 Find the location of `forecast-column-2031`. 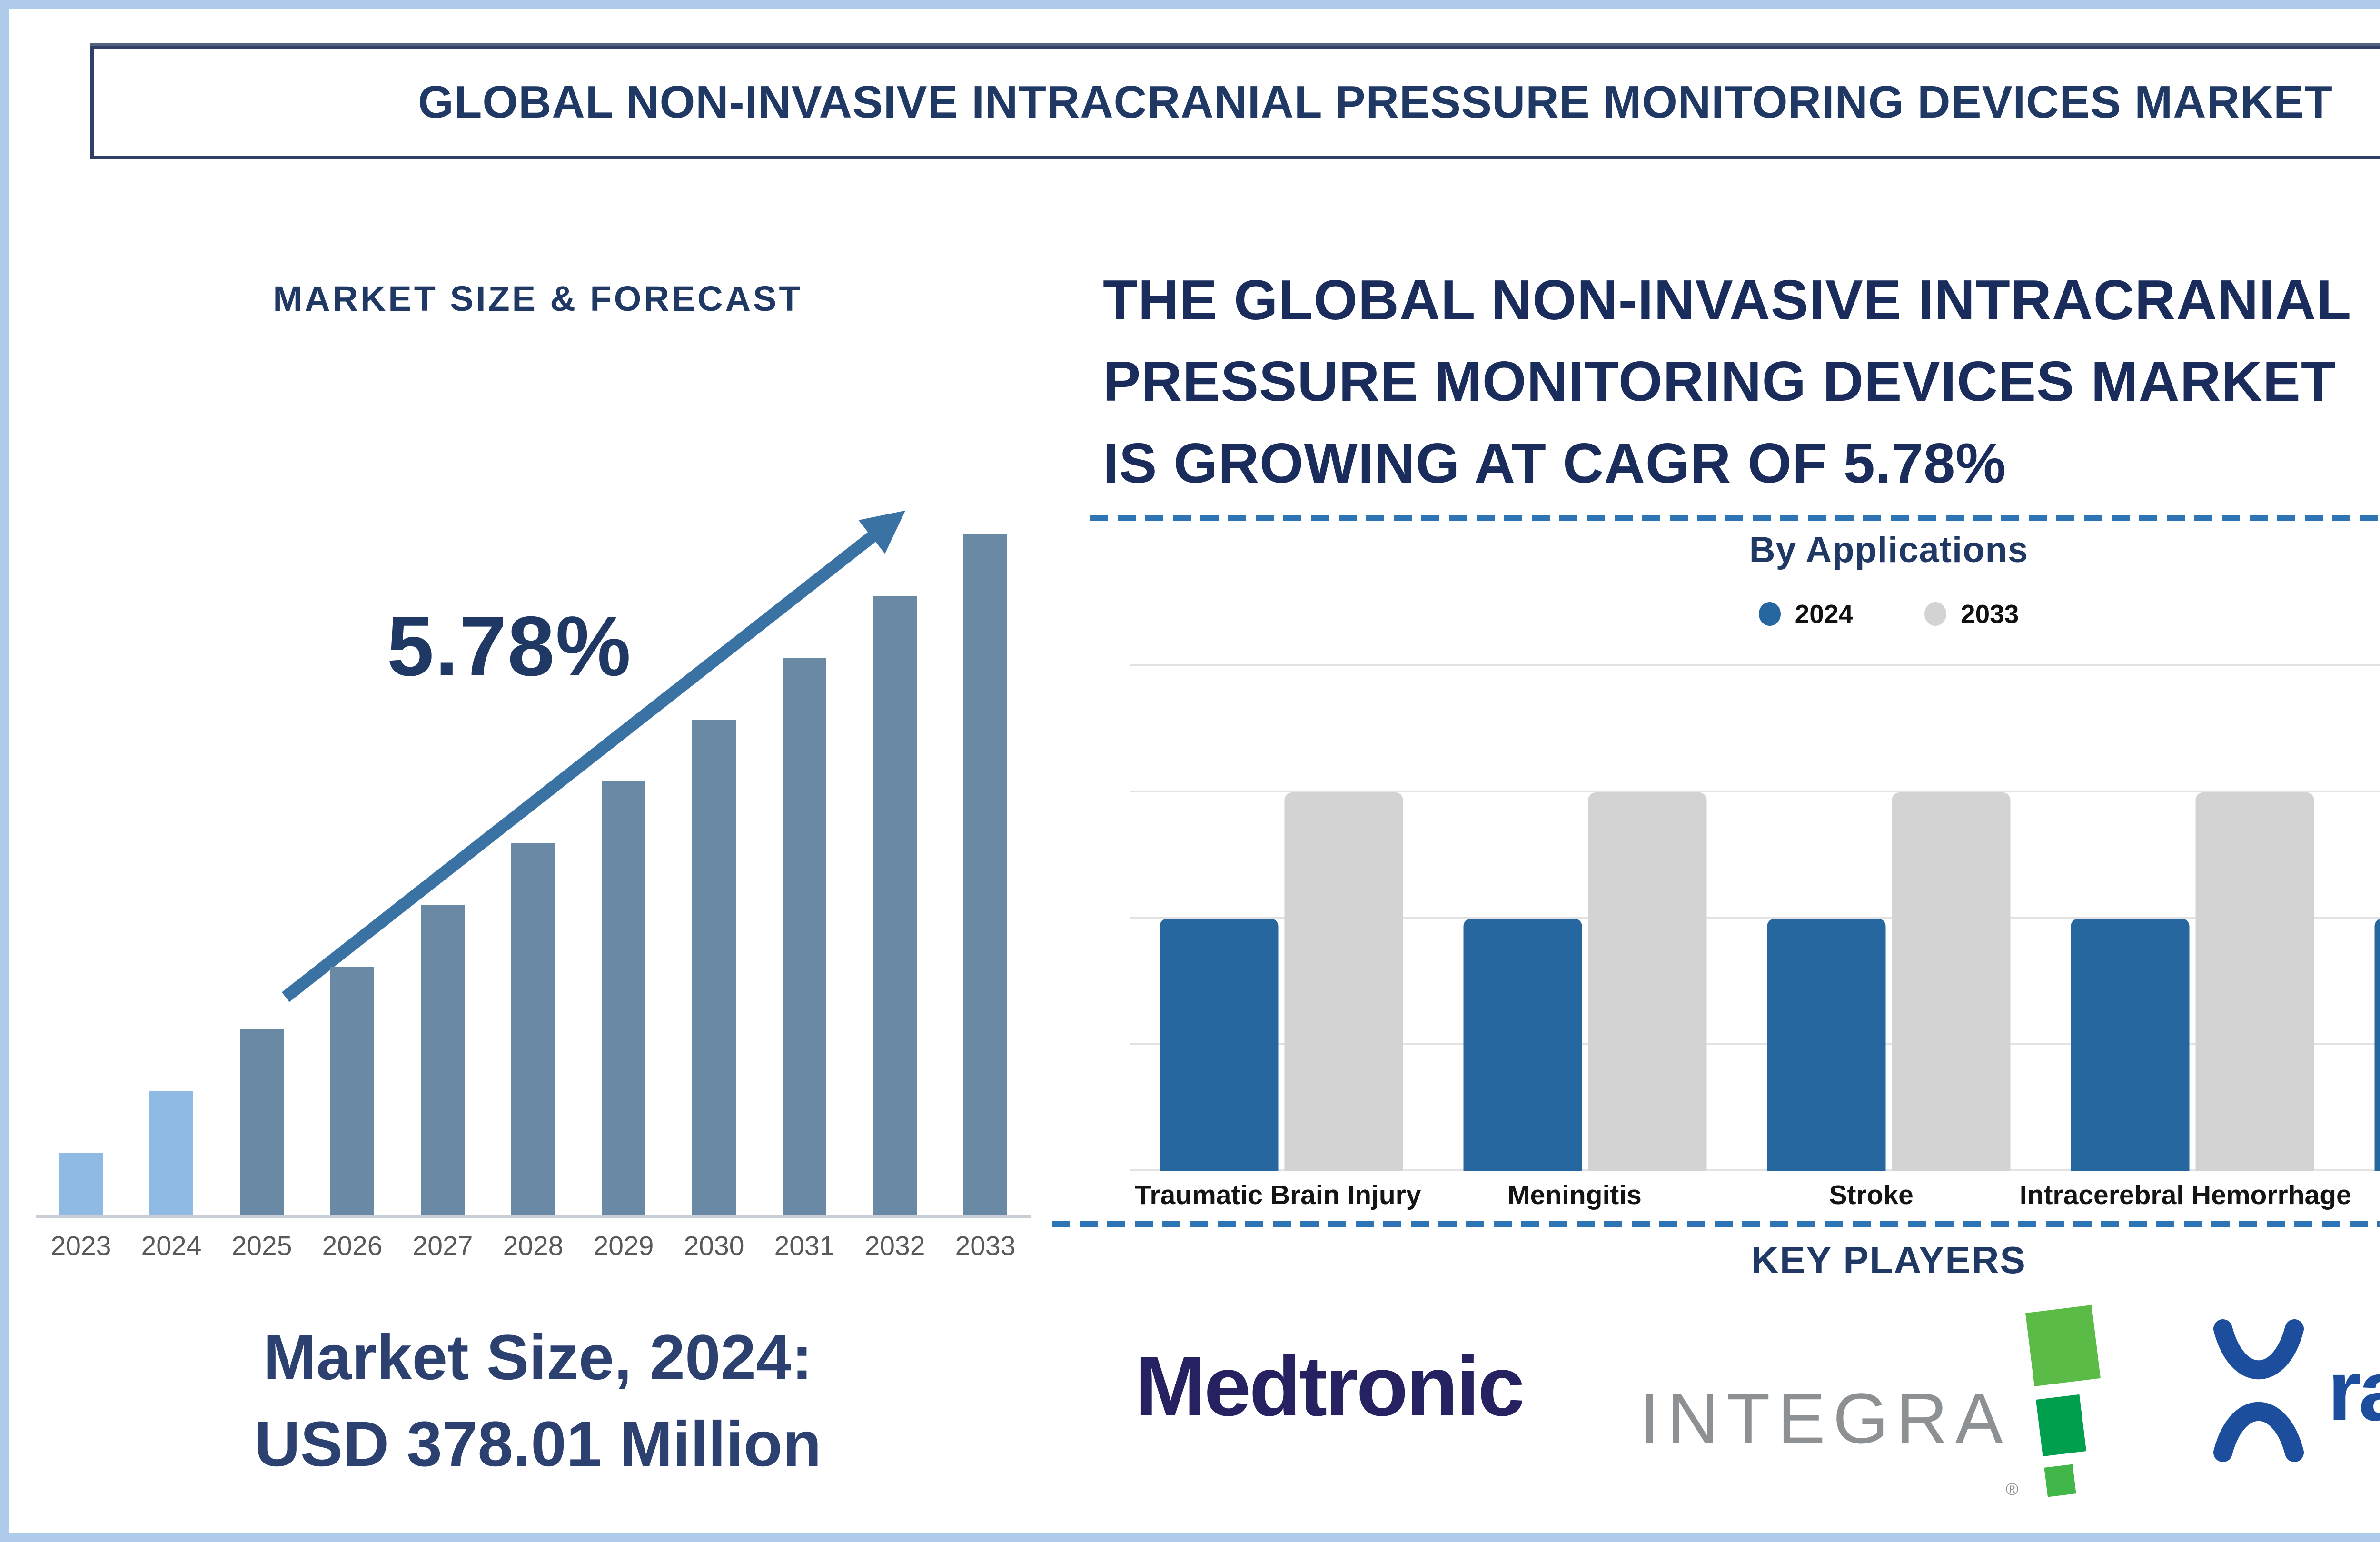

forecast-column-2031 is located at coordinates (804, 874).